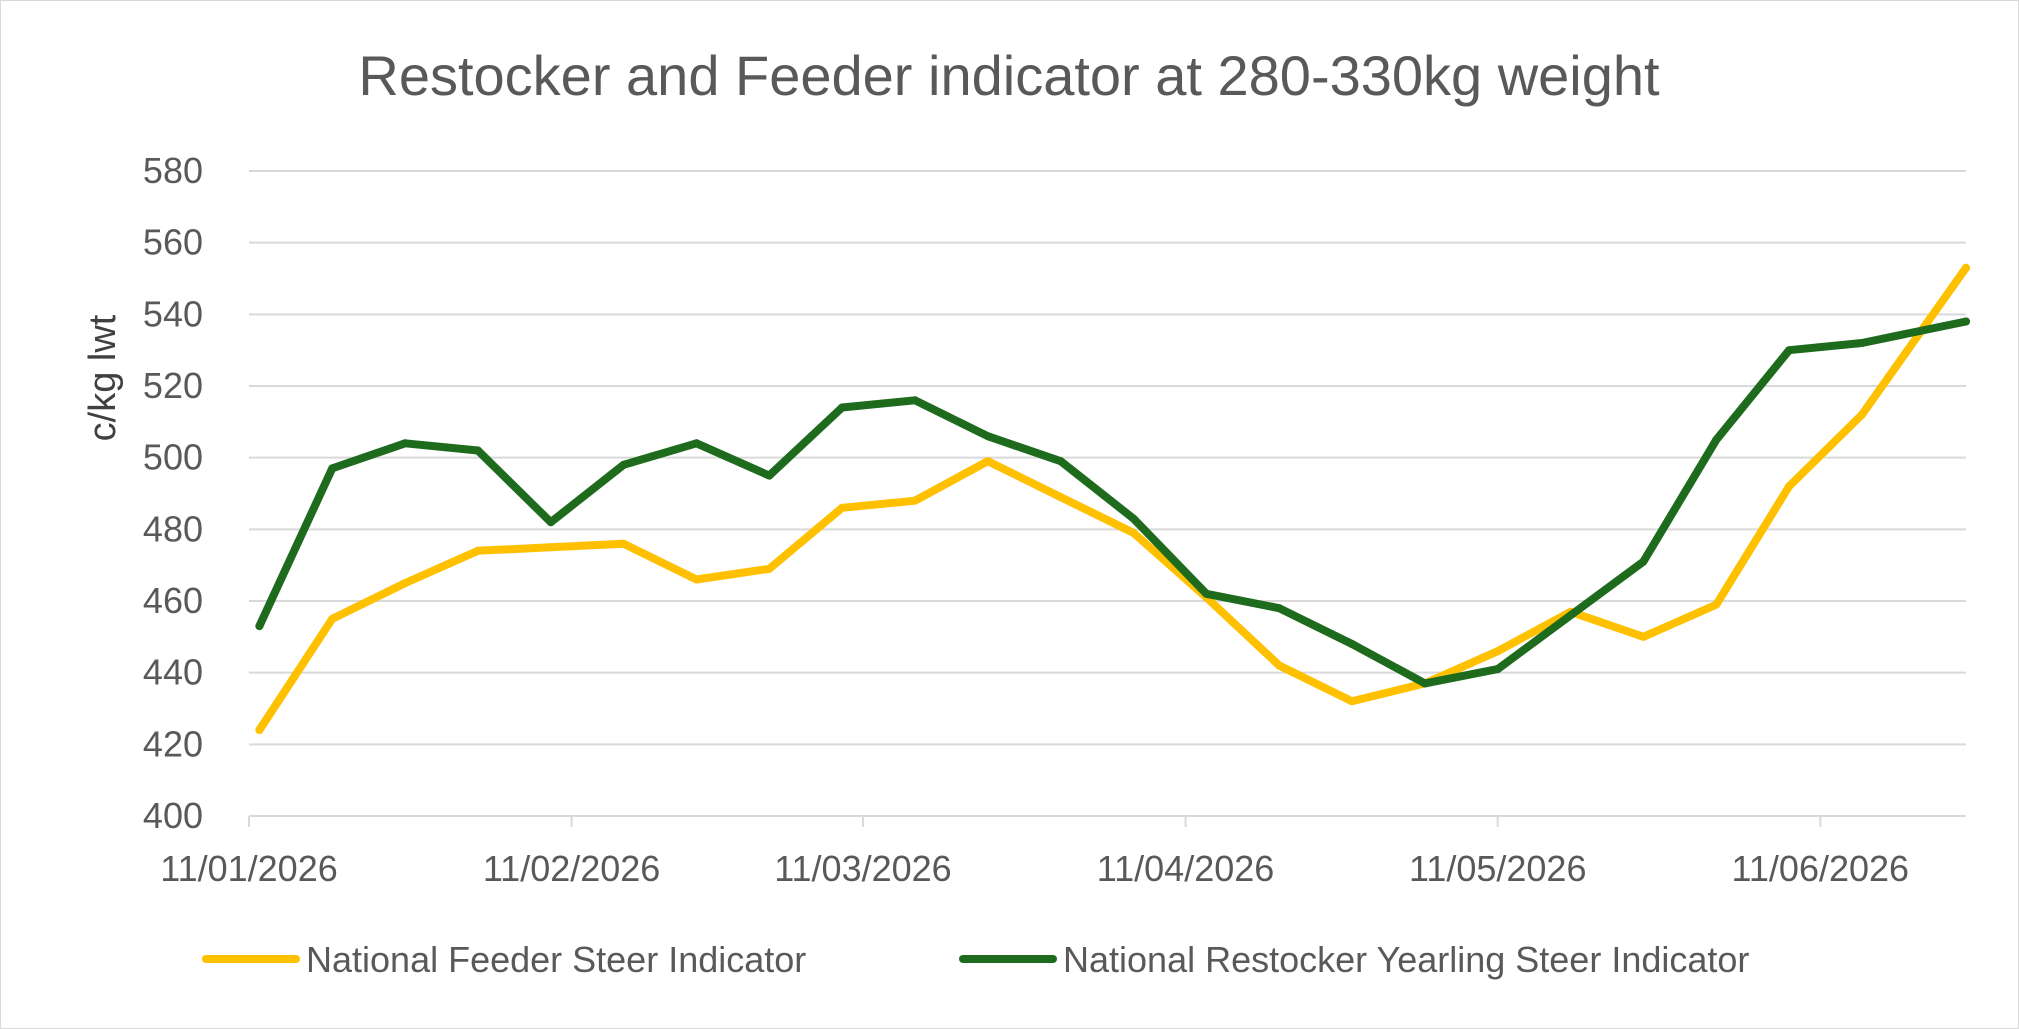 The height and width of the screenshot is (1029, 2019). I want to click on x-tick-label: 11/05/2026, so click(1498, 868).